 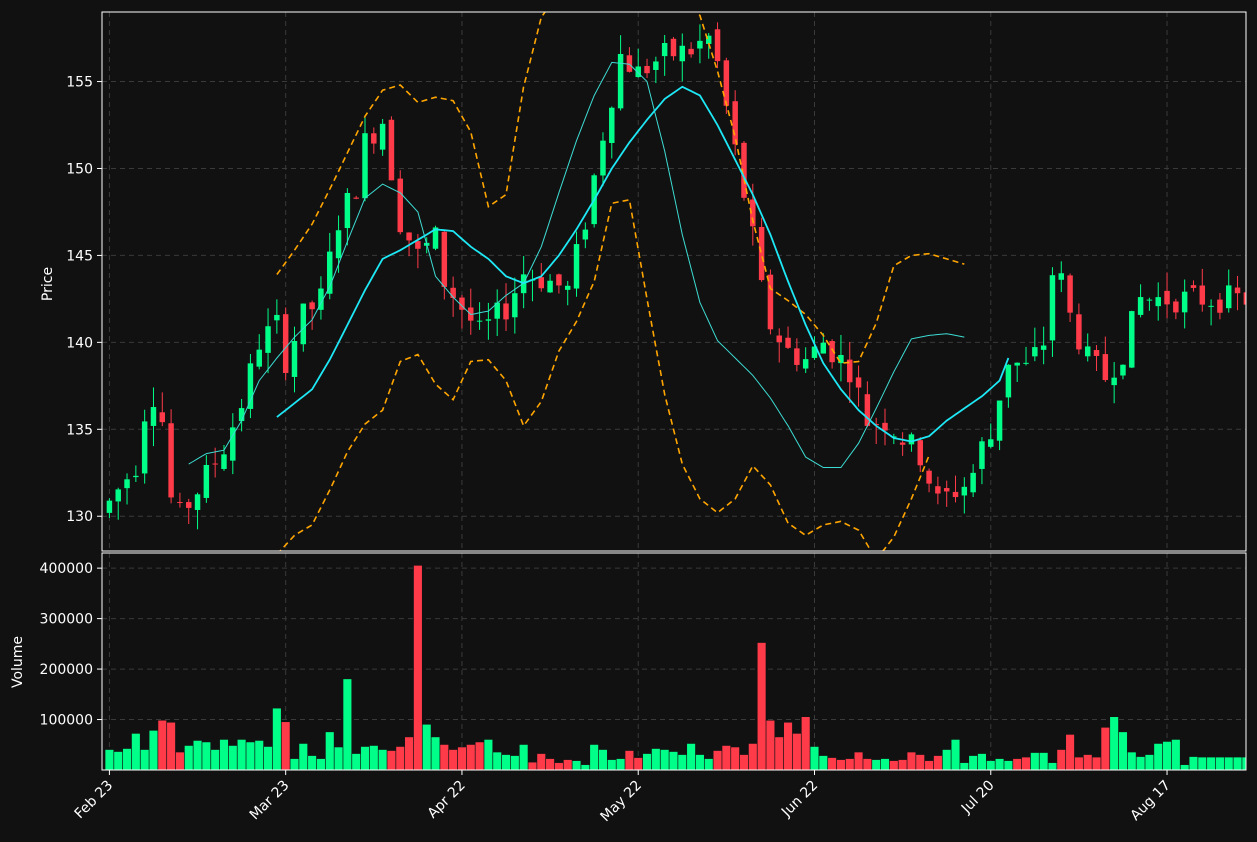 What do you see at coordinates (66, 620) in the screenshot?
I see `volume-tick-label: 300000` at bounding box center [66, 620].